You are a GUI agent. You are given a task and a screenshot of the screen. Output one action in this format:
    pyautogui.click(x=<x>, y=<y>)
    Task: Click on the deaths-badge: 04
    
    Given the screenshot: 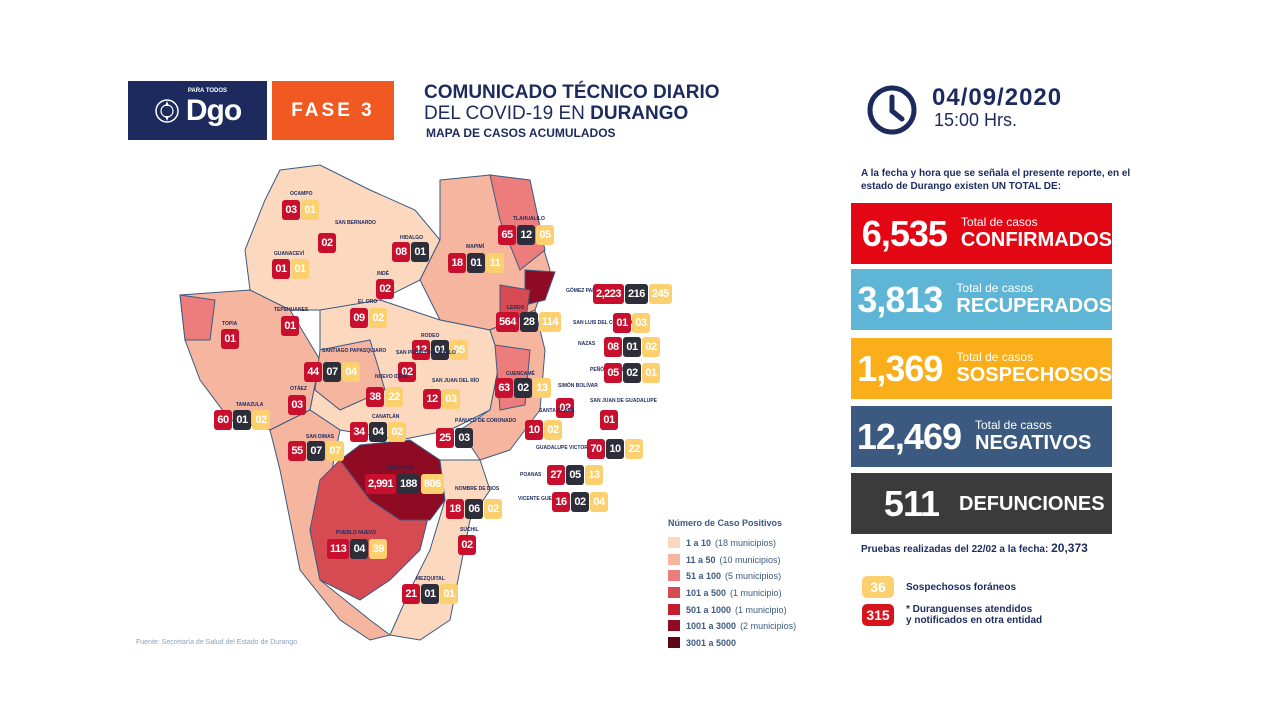 What is the action you would take?
    pyautogui.click(x=378, y=432)
    